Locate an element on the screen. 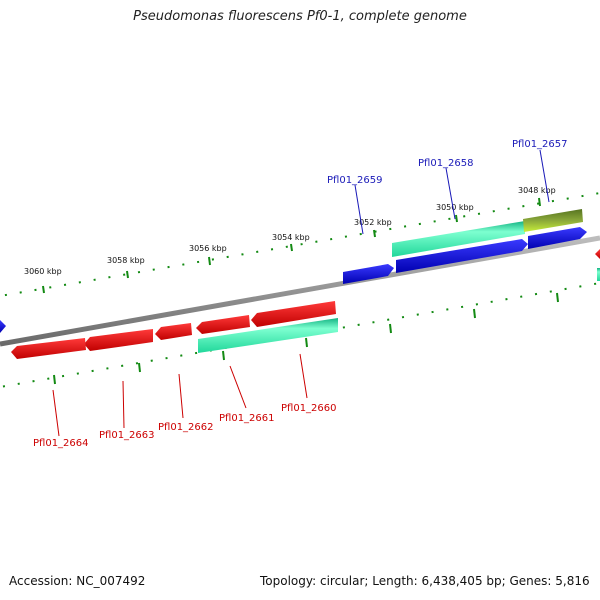 The height and width of the screenshot is (600, 600). coordinate-label: 3054 kbp is located at coordinates (291, 237).